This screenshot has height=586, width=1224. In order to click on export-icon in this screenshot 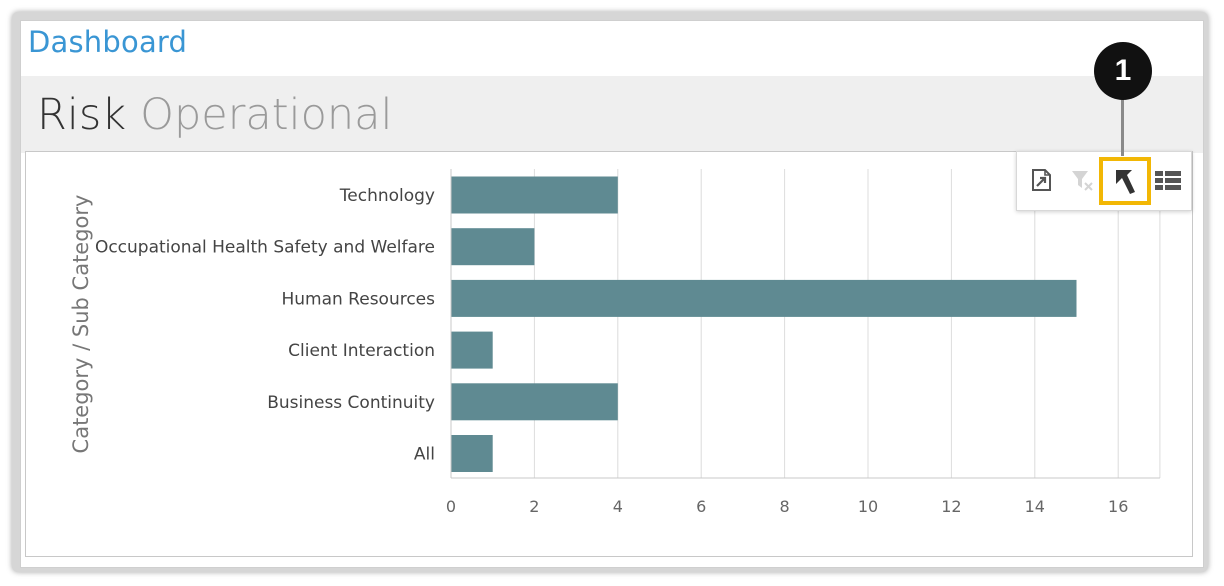, I will do `click(1041, 180)`.